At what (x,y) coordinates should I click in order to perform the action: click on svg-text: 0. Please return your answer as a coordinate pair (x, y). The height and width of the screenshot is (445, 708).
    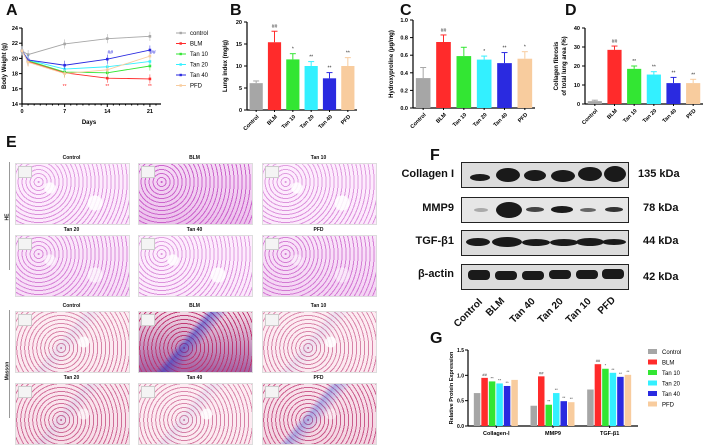
    Looking at the image, I should click on (578, 105).